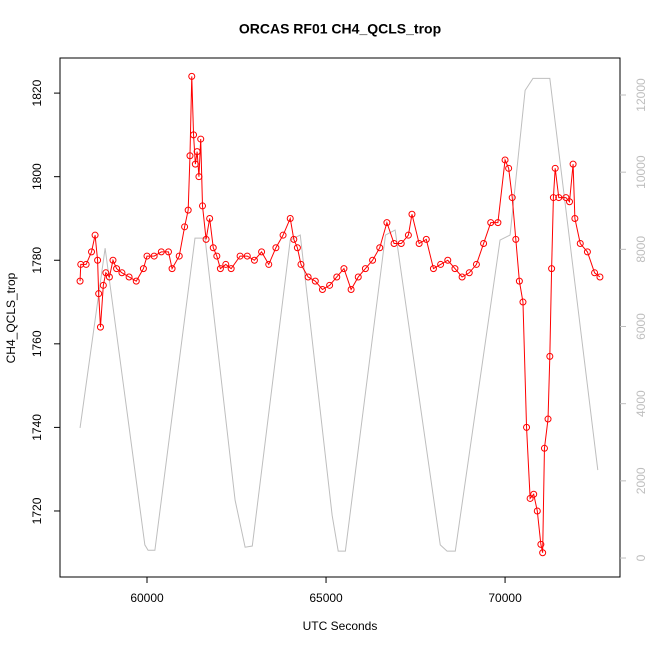  Describe the element at coordinates (641, 557) in the screenshot. I see `y2-tick-label: 0` at that location.